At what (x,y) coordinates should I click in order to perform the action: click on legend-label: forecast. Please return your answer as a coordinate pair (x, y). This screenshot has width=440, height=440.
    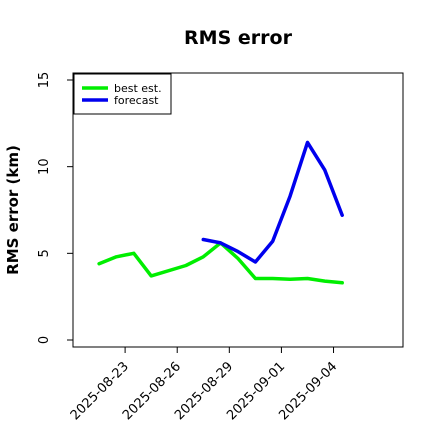
    Looking at the image, I should click on (136, 100).